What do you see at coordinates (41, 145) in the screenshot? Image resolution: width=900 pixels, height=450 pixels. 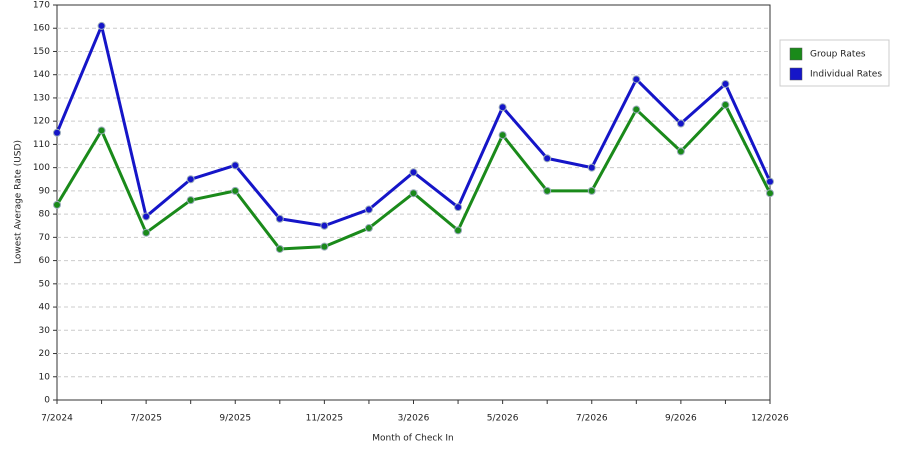 I see `y-tick-label: 110` at bounding box center [41, 145].